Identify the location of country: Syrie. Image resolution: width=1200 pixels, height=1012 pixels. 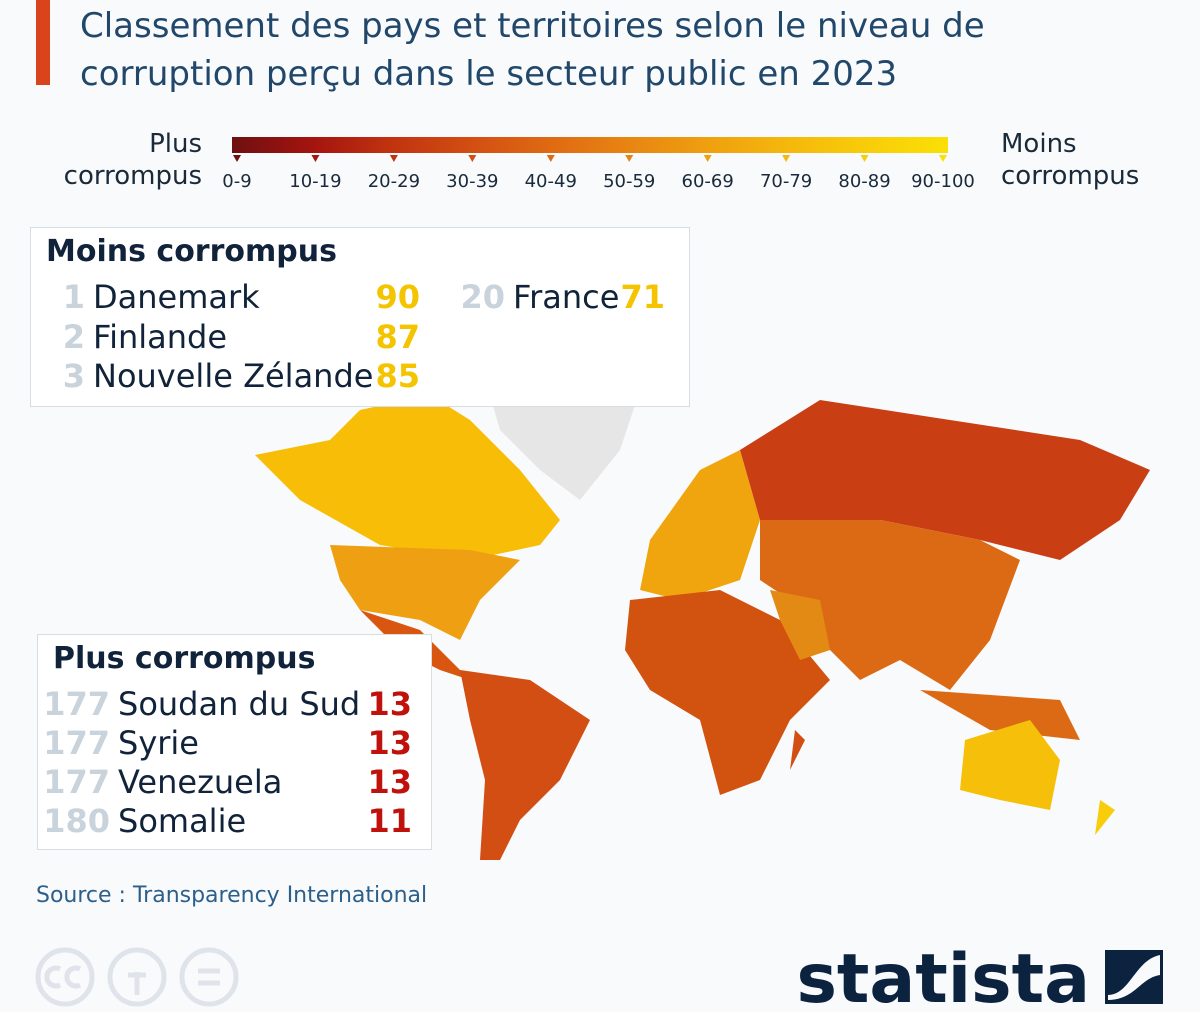
(158, 743).